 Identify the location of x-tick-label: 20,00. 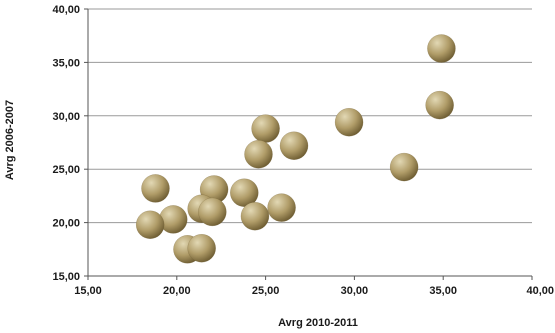
(177, 291).